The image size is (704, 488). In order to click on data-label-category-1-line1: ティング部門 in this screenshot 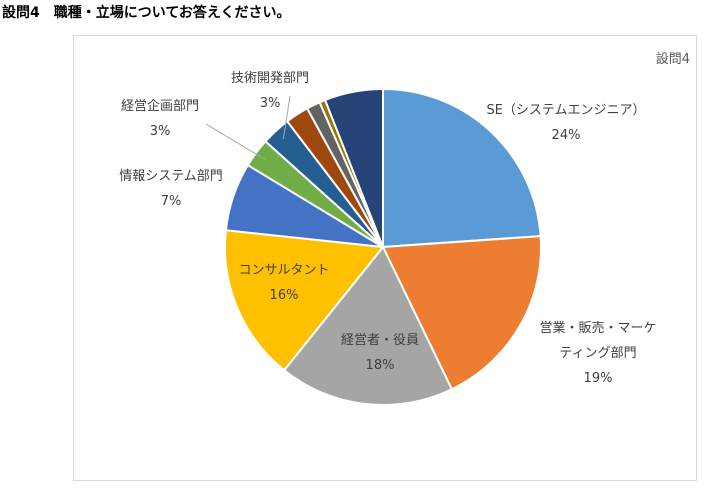, I will do `click(597, 353)`.